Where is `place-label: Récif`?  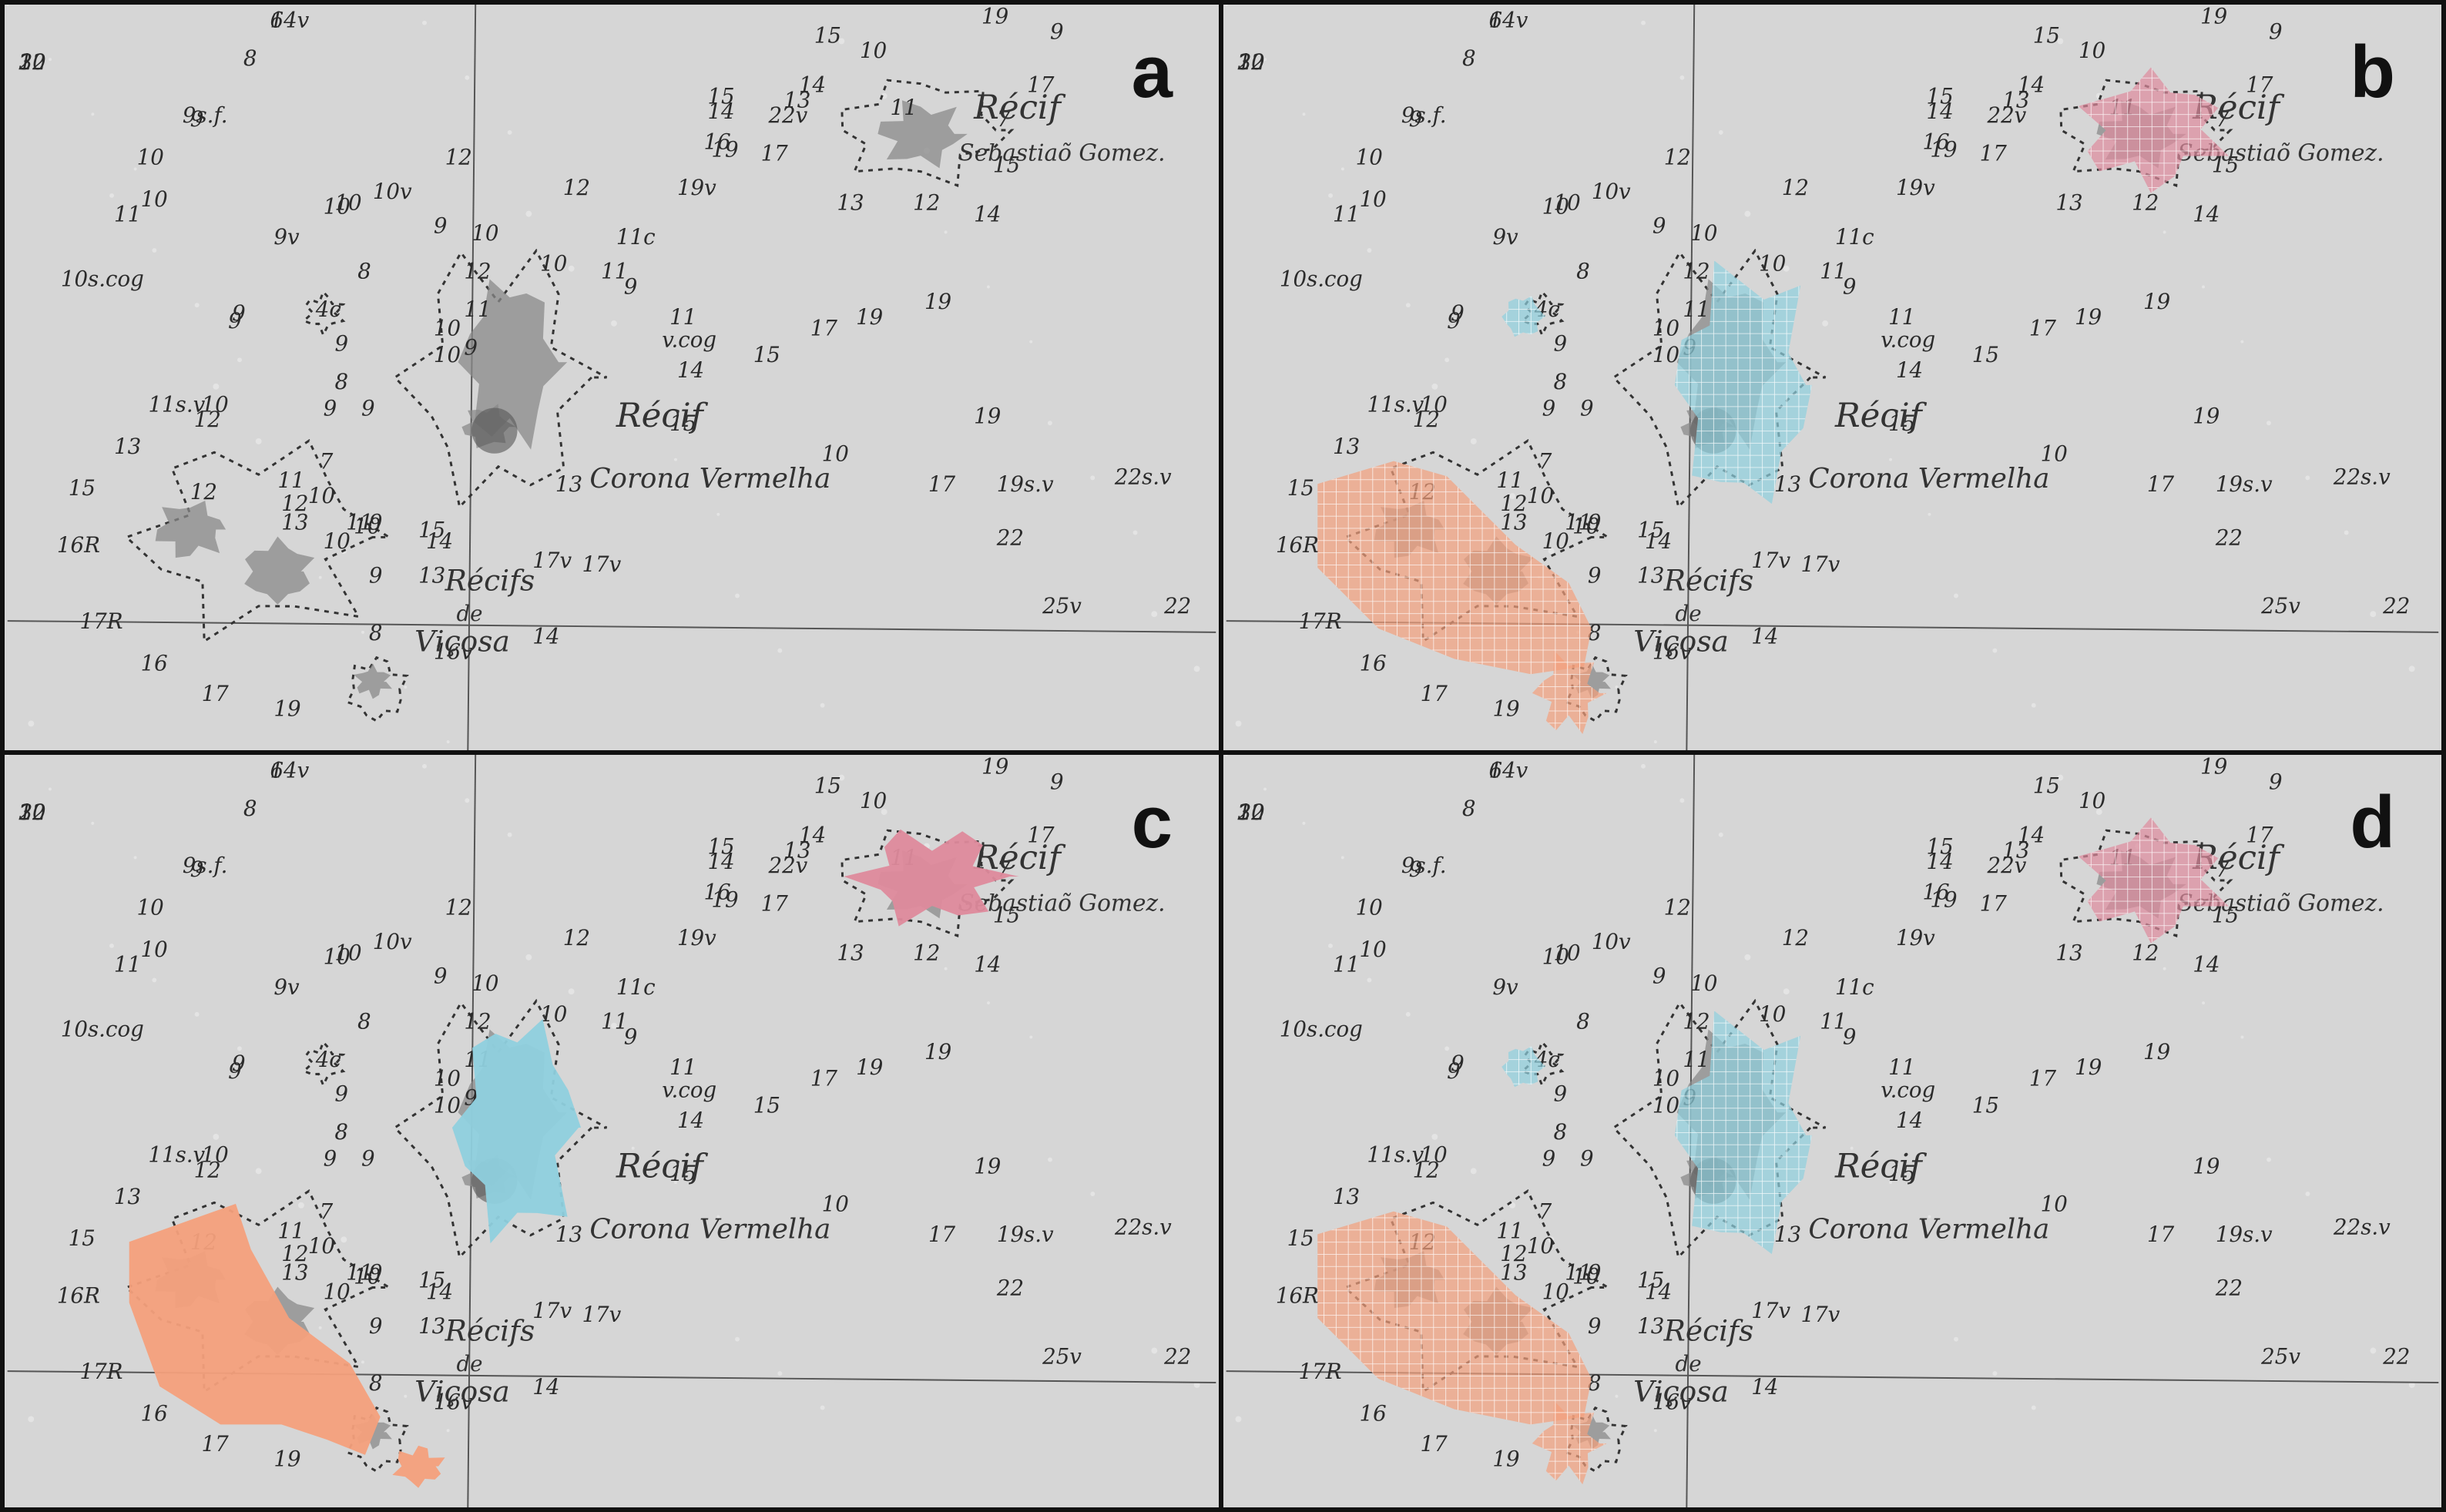
place-label: Récif is located at coordinates (1881, 416).